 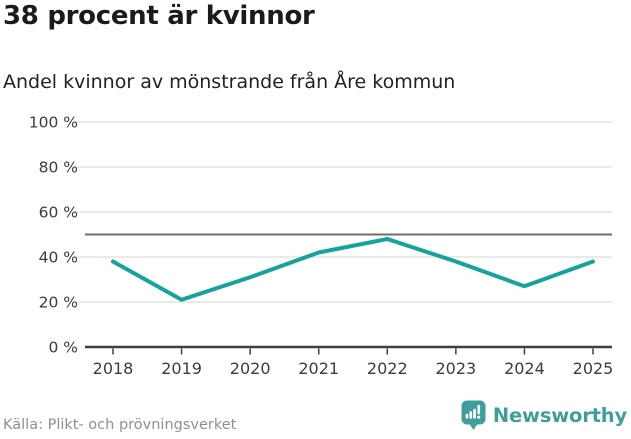 I want to click on bar-small, so click(x=467, y=416).